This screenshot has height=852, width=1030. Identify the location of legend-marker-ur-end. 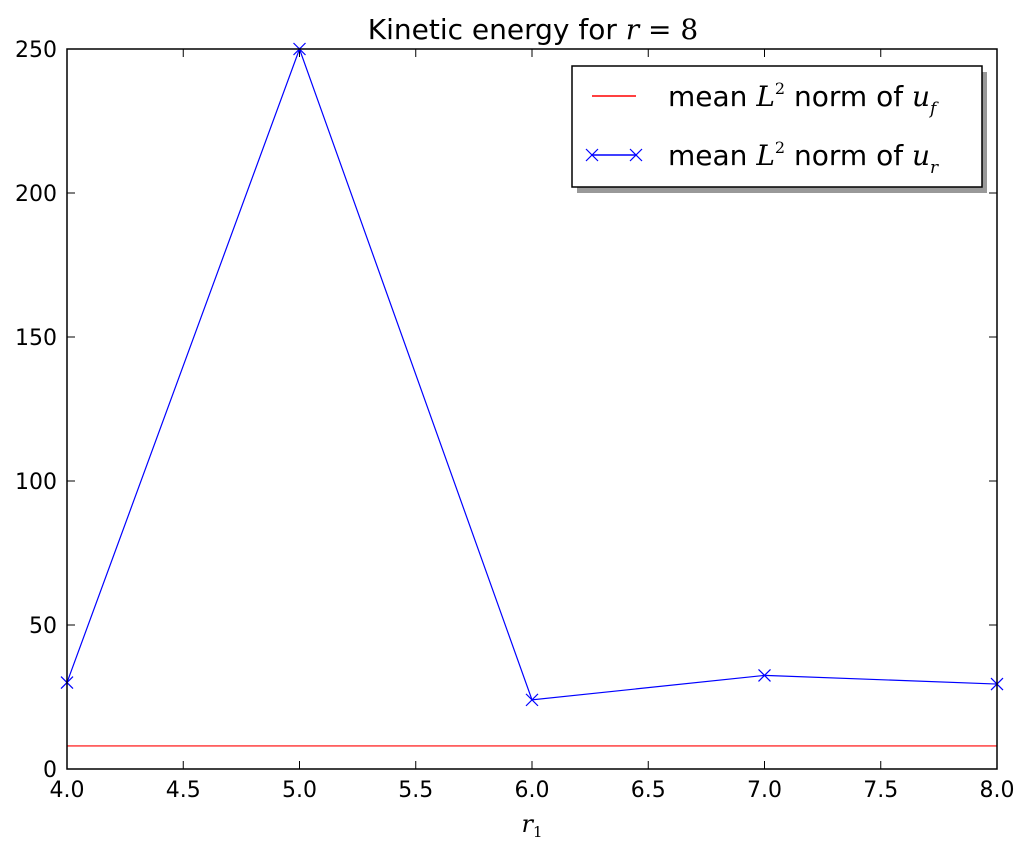
(636, 155).